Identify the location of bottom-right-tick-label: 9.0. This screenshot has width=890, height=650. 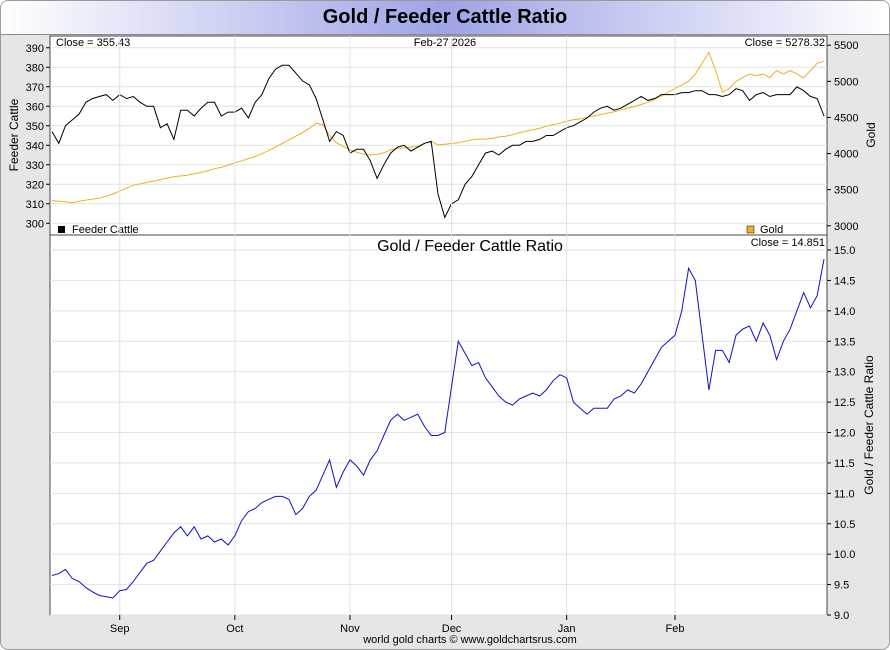
(841, 616).